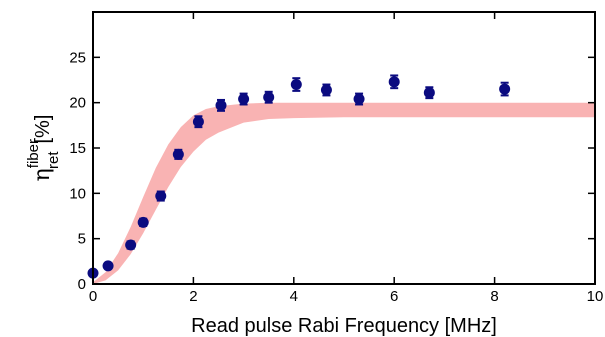 The width and height of the screenshot is (605, 337). Describe the element at coordinates (43, 148) in the screenshot. I see `y-axis-label: ηfiber ret [%]` at that location.